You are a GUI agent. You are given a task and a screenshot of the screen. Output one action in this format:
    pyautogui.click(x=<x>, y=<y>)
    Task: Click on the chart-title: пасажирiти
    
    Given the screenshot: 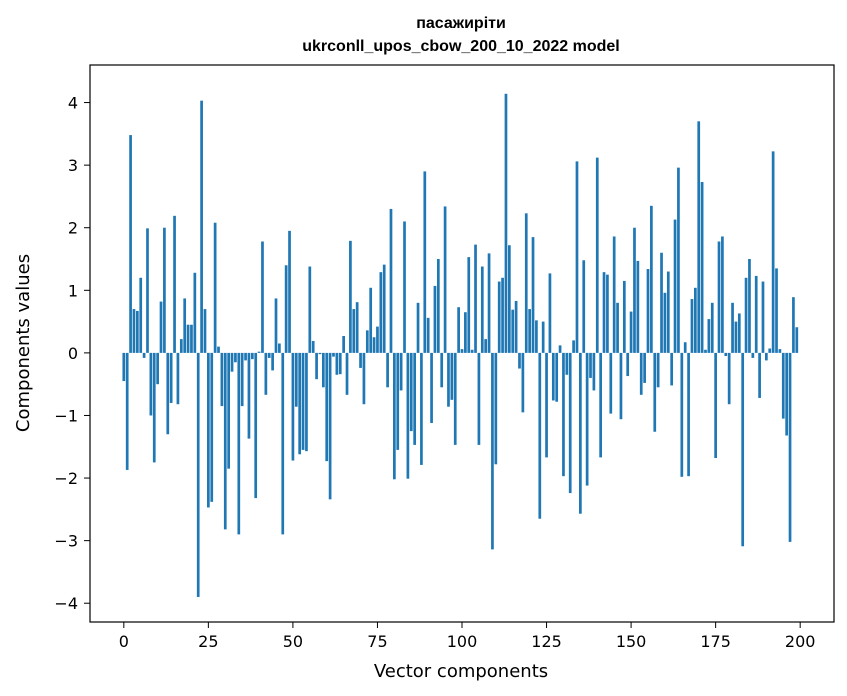 What is the action you would take?
    pyautogui.click(x=461, y=23)
    